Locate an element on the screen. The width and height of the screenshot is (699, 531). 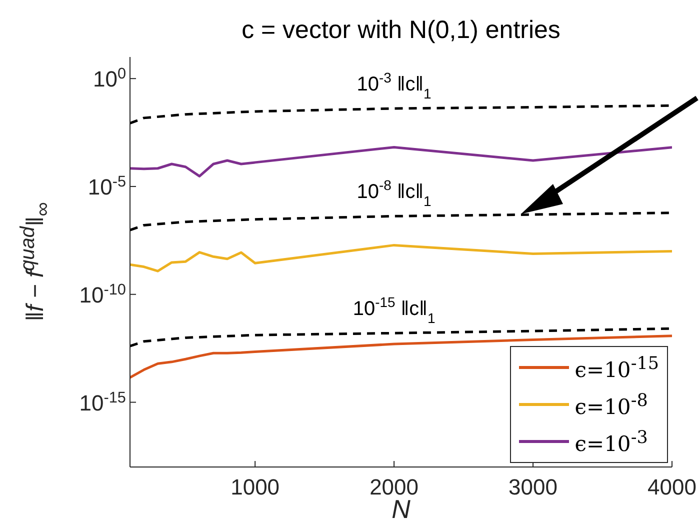
y-tick-label: 10$^{-5}$ is located at coordinates (107, 186).